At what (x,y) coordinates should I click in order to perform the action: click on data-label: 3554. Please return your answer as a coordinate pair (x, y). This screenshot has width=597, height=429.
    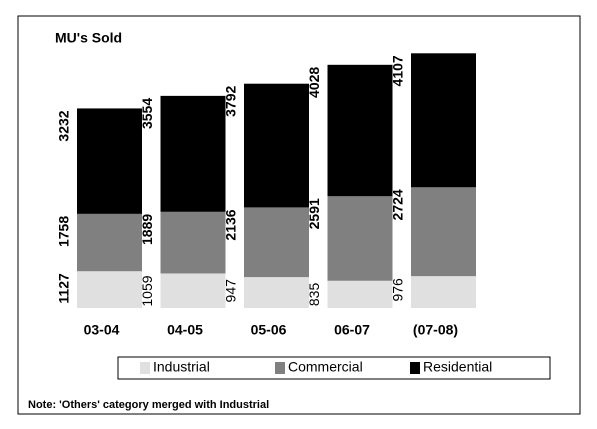
    Looking at the image, I should click on (147, 113).